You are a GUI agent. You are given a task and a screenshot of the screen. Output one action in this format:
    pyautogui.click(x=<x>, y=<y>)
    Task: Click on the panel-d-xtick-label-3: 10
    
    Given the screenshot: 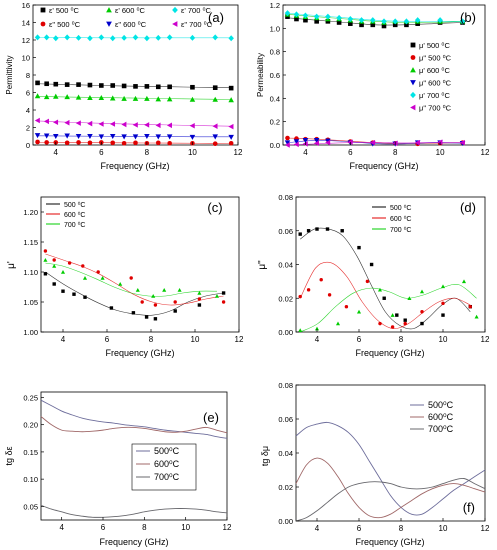 What is the action you would take?
    pyautogui.click(x=443, y=339)
    